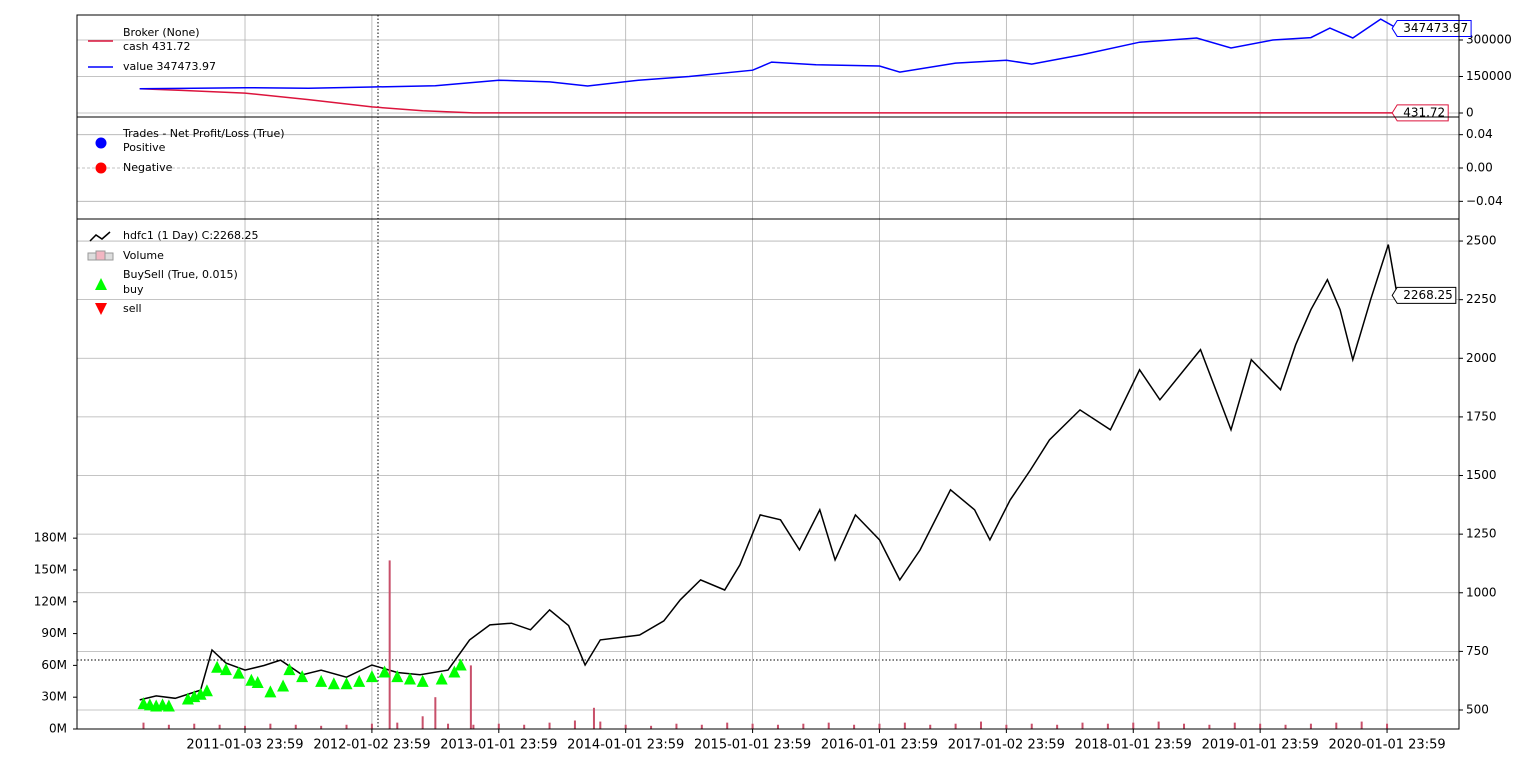 The width and height of the screenshot is (1536, 767). Describe the element at coordinates (50, 538) in the screenshot. I see `y2-tick-label: 180M` at that location.